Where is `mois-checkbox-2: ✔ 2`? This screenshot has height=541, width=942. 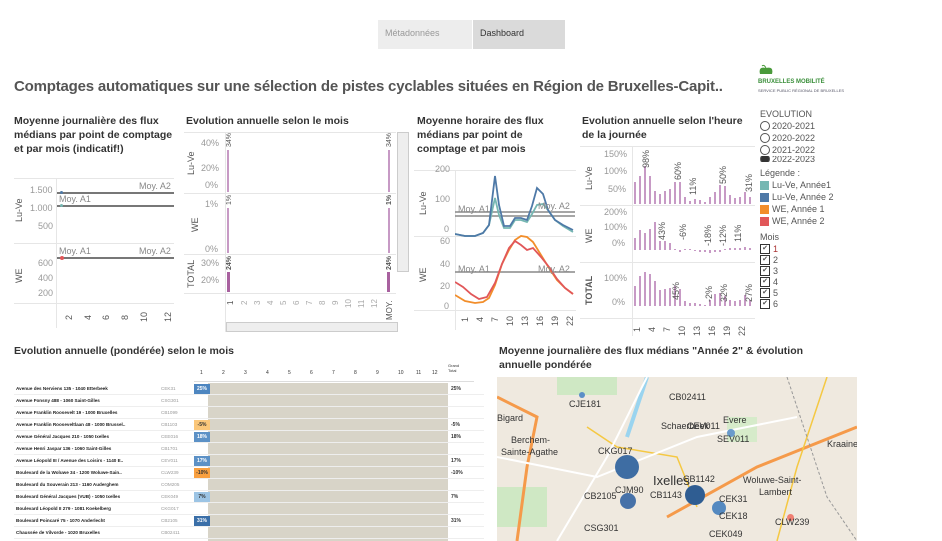
mois-checkbox-2: ✔ 2 is located at coordinates (797, 259).